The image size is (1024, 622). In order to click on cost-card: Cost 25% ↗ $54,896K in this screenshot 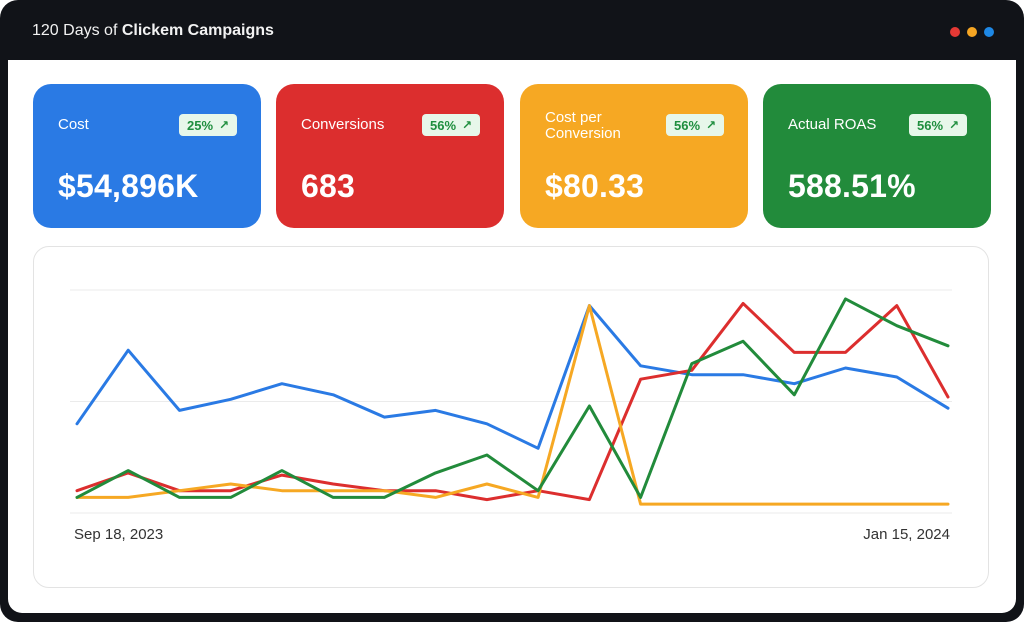, I will do `click(147, 156)`.